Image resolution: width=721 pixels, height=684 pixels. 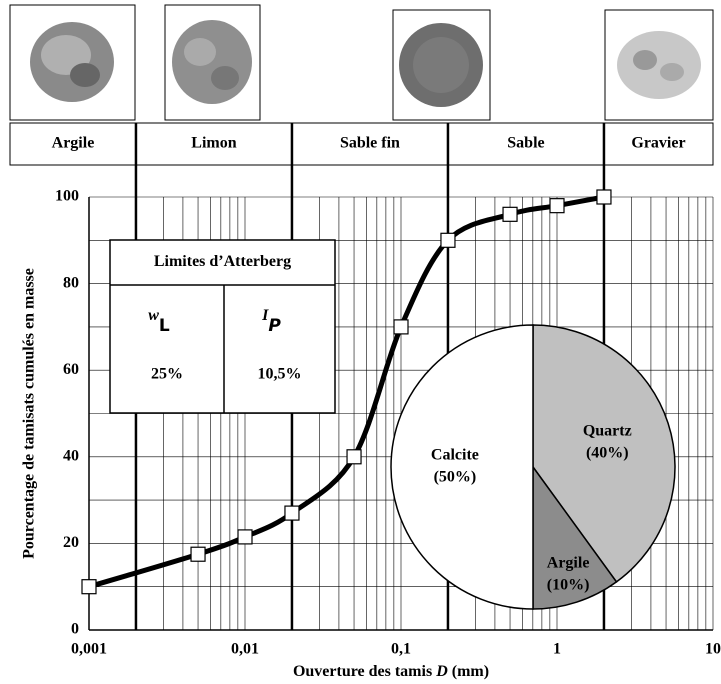 I want to click on subscript: L, so click(x=164, y=326).